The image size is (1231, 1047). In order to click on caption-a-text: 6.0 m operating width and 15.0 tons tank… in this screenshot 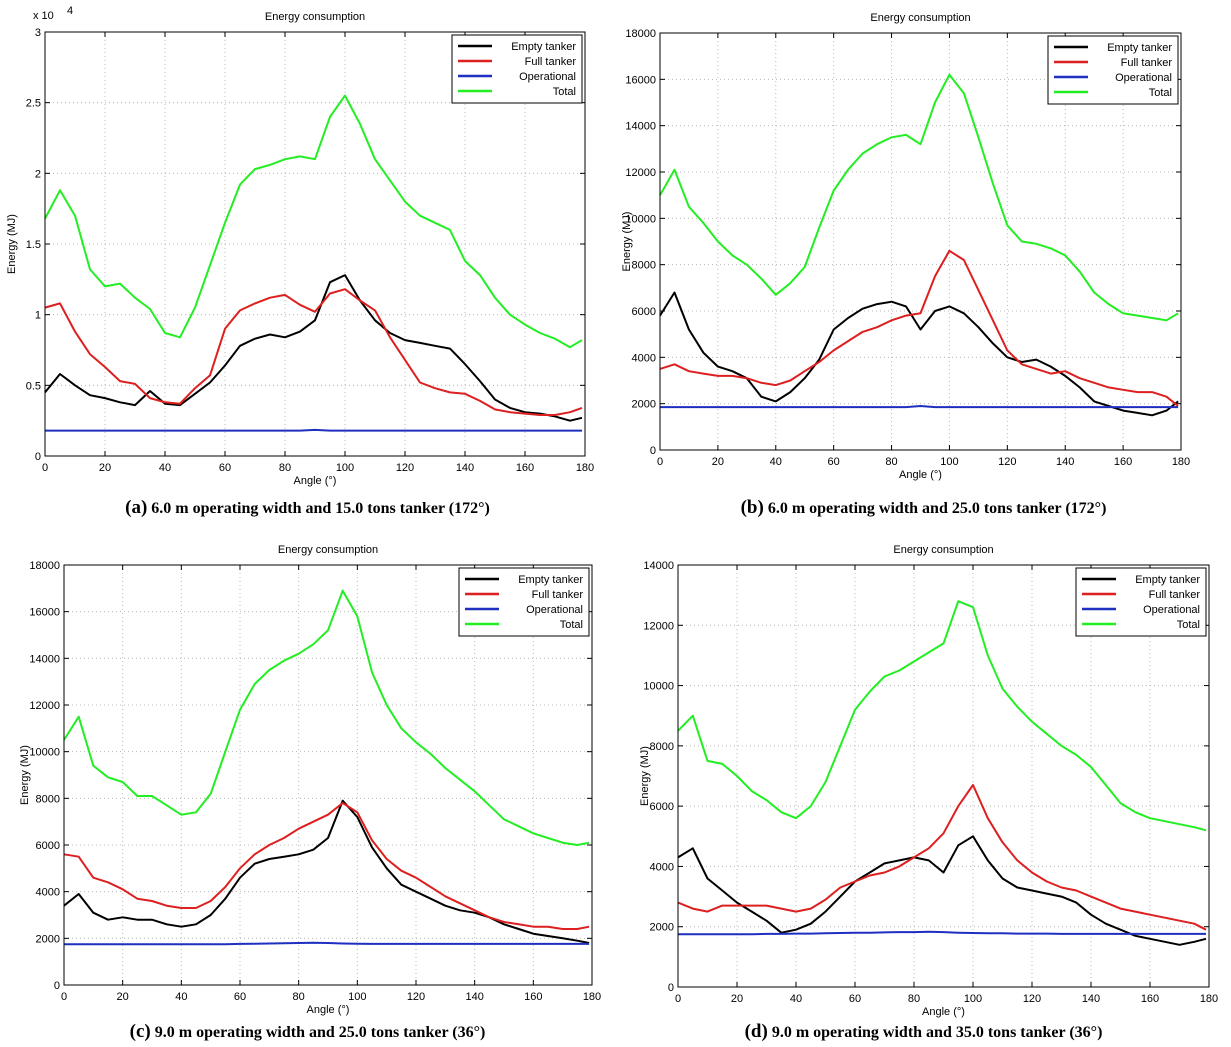, I will do `click(320, 508)`.